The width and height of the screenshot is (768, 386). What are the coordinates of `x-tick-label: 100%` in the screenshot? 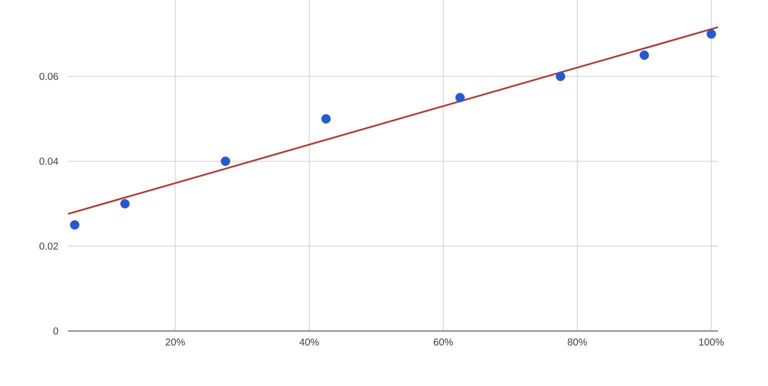 It's located at (711, 342).